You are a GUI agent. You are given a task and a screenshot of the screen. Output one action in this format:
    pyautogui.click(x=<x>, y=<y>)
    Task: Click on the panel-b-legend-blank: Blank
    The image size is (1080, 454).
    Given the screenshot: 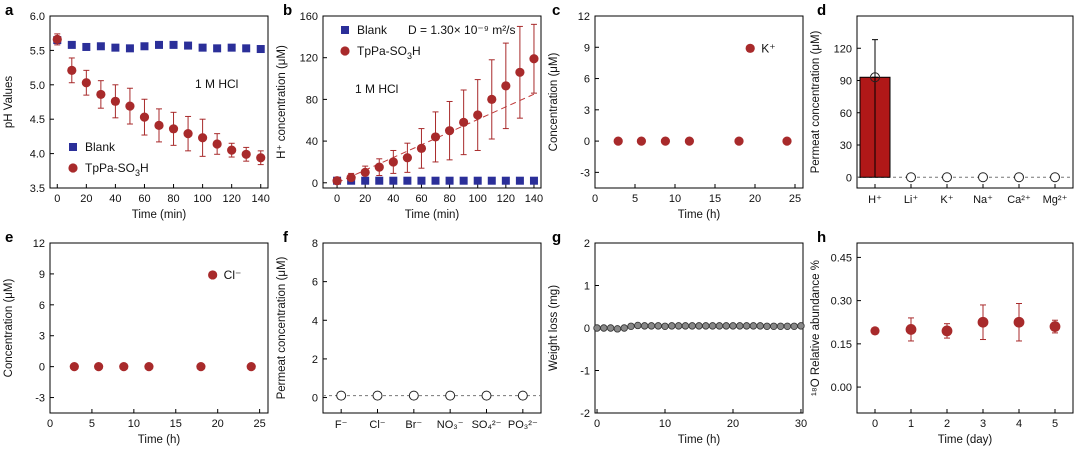 What is the action you would take?
    pyautogui.click(x=372, y=30)
    